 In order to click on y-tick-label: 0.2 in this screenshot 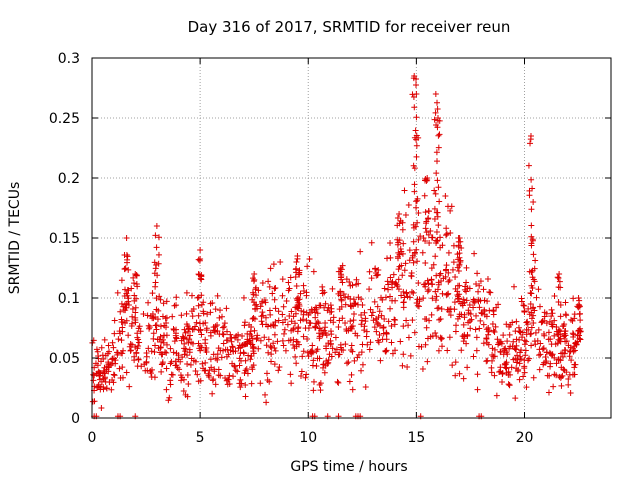, I will do `click(69, 179)`.